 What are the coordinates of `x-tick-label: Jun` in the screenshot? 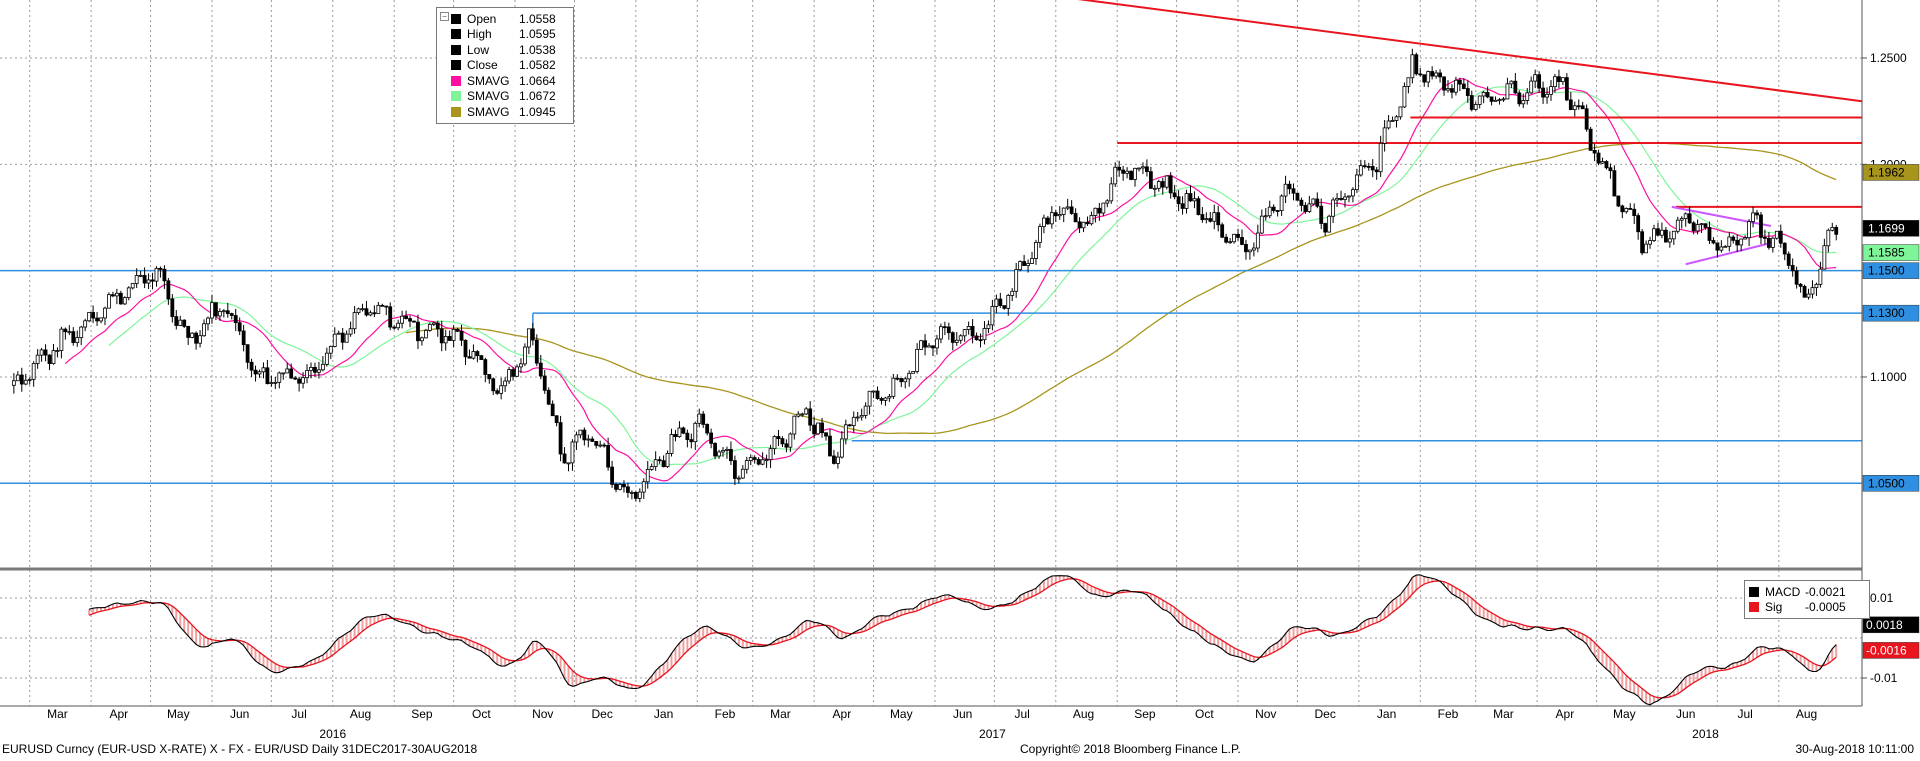 It's located at (239, 714).